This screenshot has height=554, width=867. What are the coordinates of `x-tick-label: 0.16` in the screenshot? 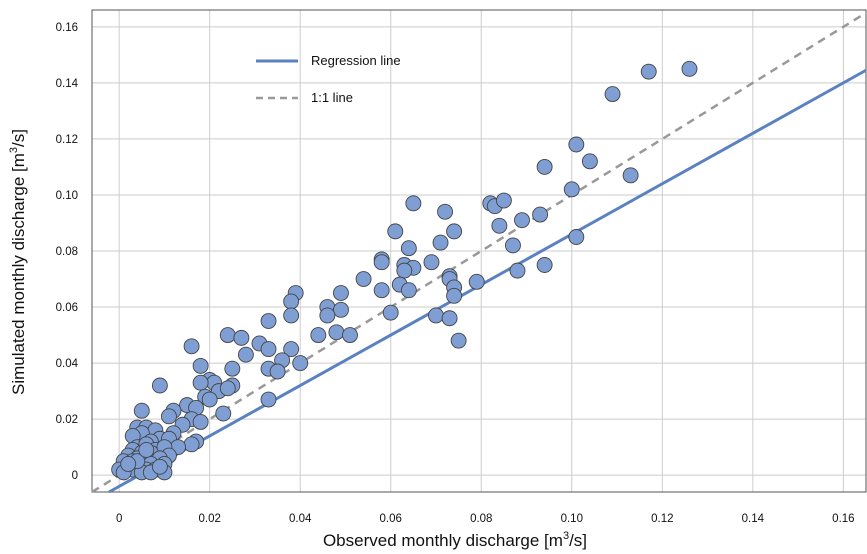 It's located at (843, 519).